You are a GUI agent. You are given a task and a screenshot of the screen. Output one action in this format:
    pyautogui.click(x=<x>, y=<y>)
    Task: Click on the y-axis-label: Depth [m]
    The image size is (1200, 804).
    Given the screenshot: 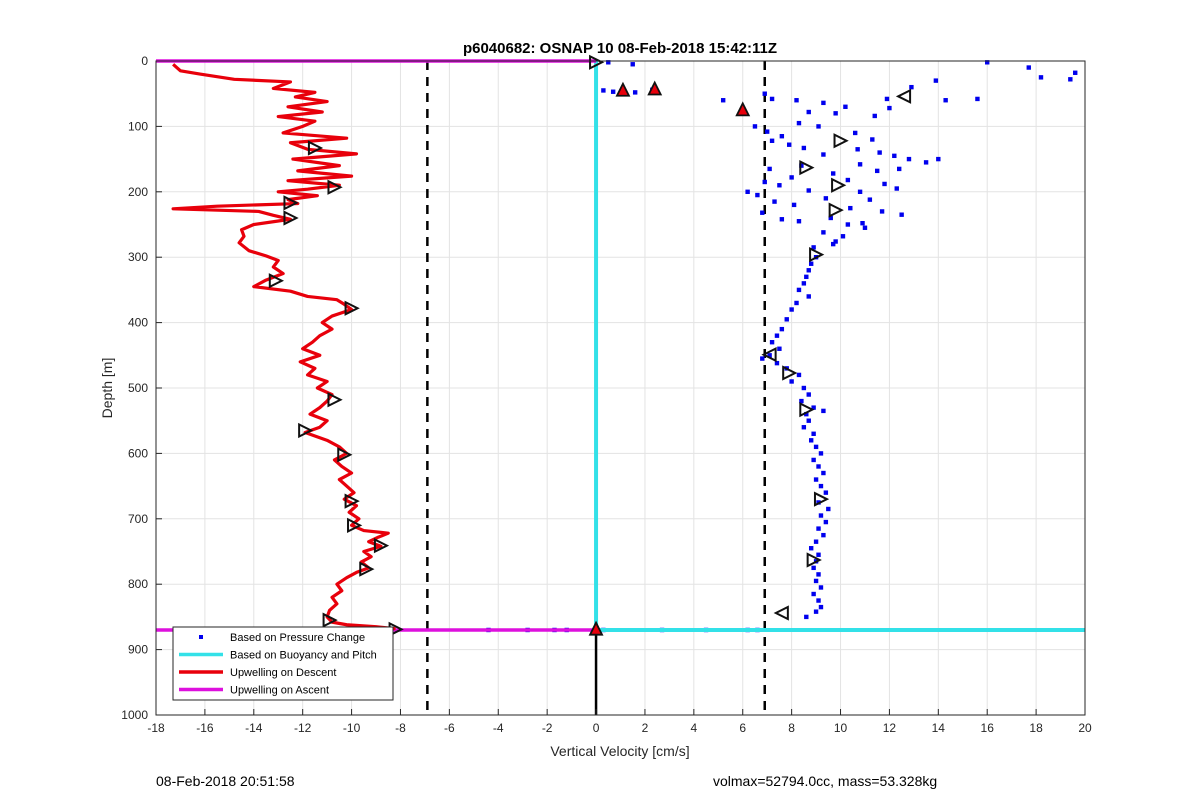 What is the action you would take?
    pyautogui.click(x=107, y=388)
    